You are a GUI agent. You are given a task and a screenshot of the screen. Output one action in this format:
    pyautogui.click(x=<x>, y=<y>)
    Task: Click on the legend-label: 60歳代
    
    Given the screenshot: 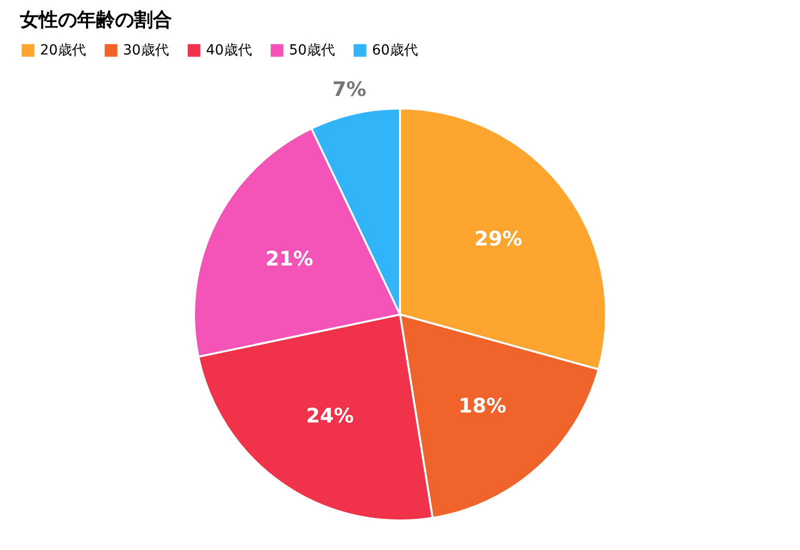 What is the action you would take?
    pyautogui.click(x=395, y=50)
    